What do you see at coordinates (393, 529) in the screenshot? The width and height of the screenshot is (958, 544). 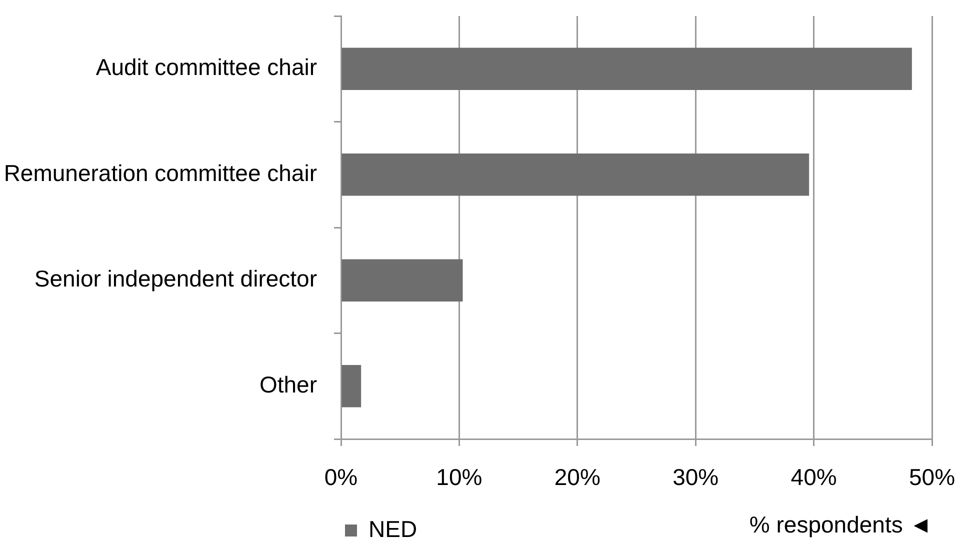 I see `legend-label: NED` at bounding box center [393, 529].